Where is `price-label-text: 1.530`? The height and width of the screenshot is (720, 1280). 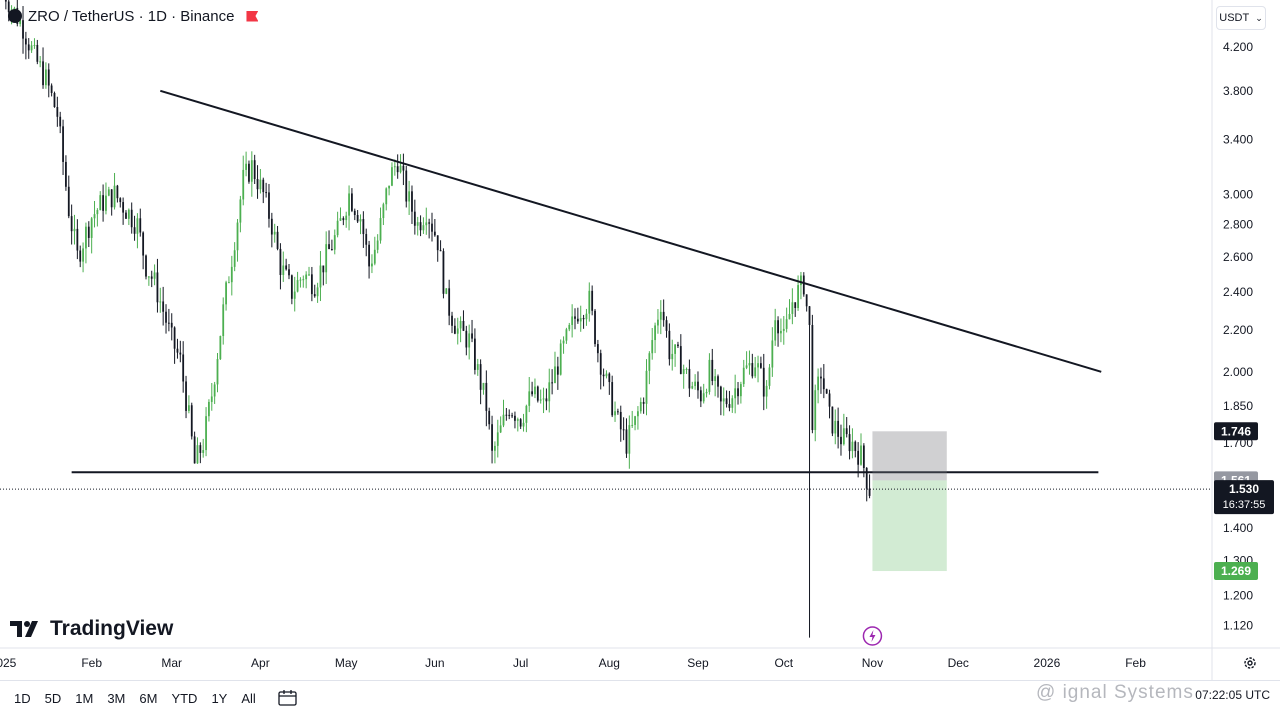
price-label-text: 1.530 is located at coordinates (1244, 489).